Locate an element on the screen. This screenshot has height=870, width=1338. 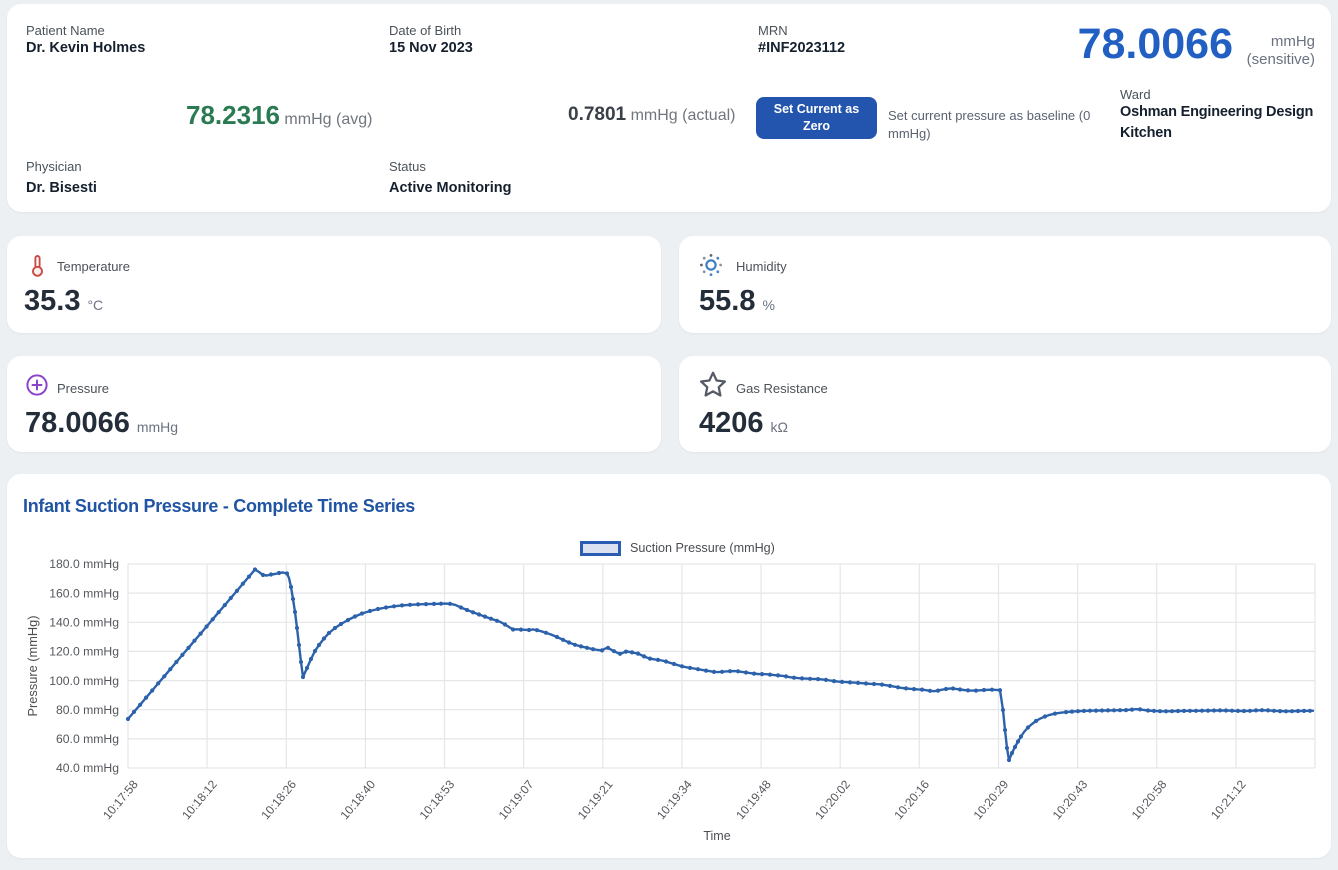
svg-text: 10:18:12 is located at coordinates (199, 799).